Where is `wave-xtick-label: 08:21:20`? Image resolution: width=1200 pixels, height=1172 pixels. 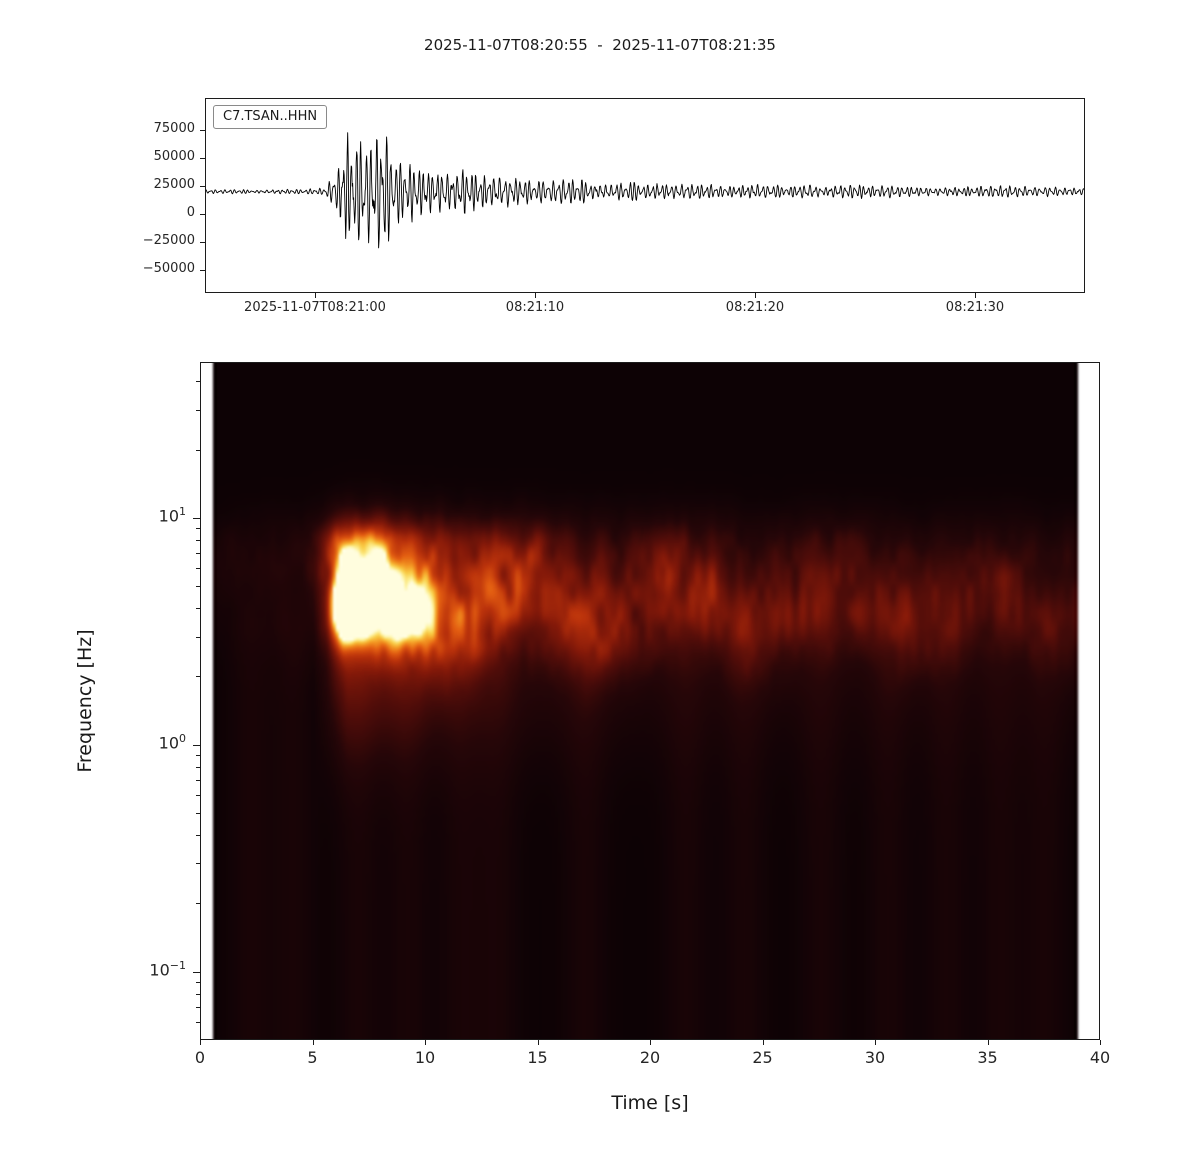 wave-xtick-label: 08:21:20 is located at coordinates (755, 307).